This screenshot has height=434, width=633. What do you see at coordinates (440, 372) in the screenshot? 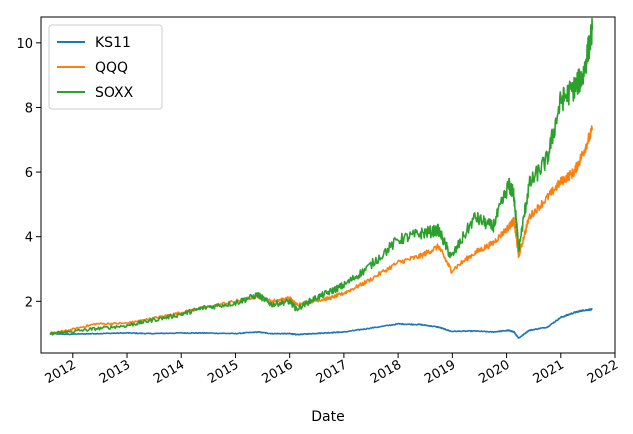
I see `x-tick-label: 2019` at bounding box center [440, 372].